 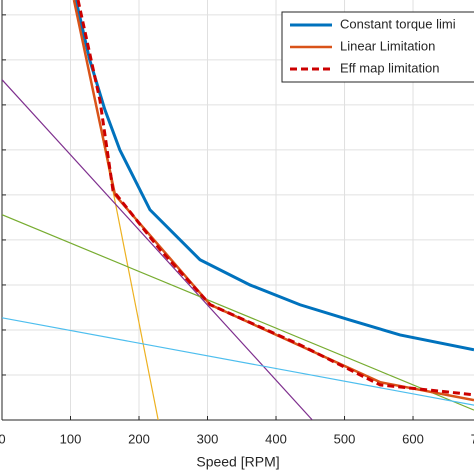 What do you see at coordinates (208, 438) in the screenshot?
I see `x-tick-label: 300` at bounding box center [208, 438].